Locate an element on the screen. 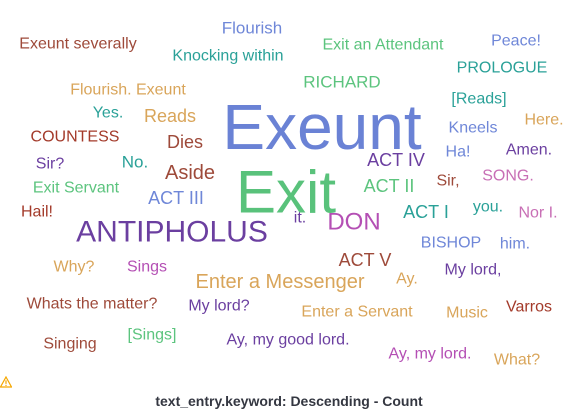  word-flourish: Flourish is located at coordinates (252, 28).